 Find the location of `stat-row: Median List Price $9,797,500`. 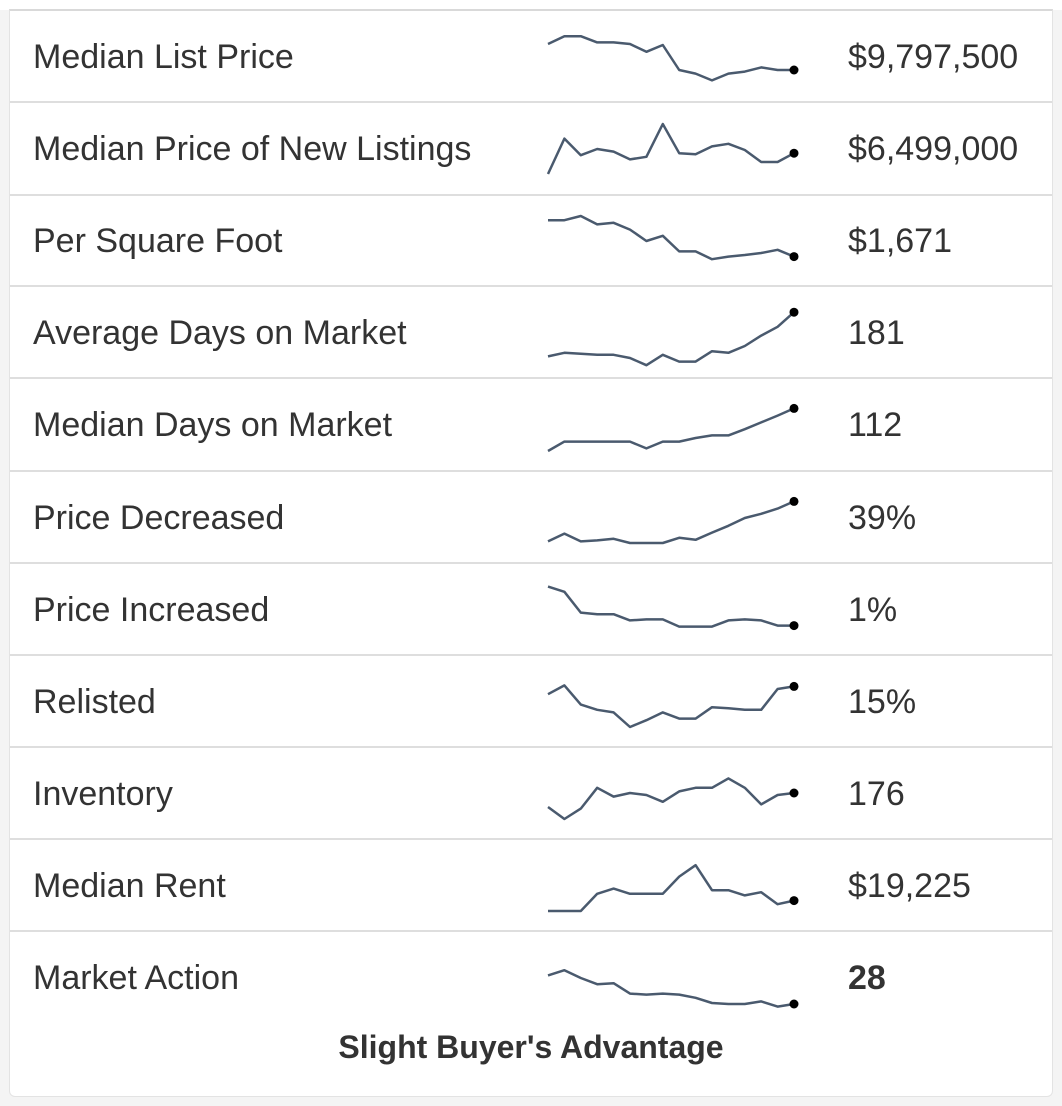

stat-row: Median List Price $9,797,500 is located at coordinates (531, 57).